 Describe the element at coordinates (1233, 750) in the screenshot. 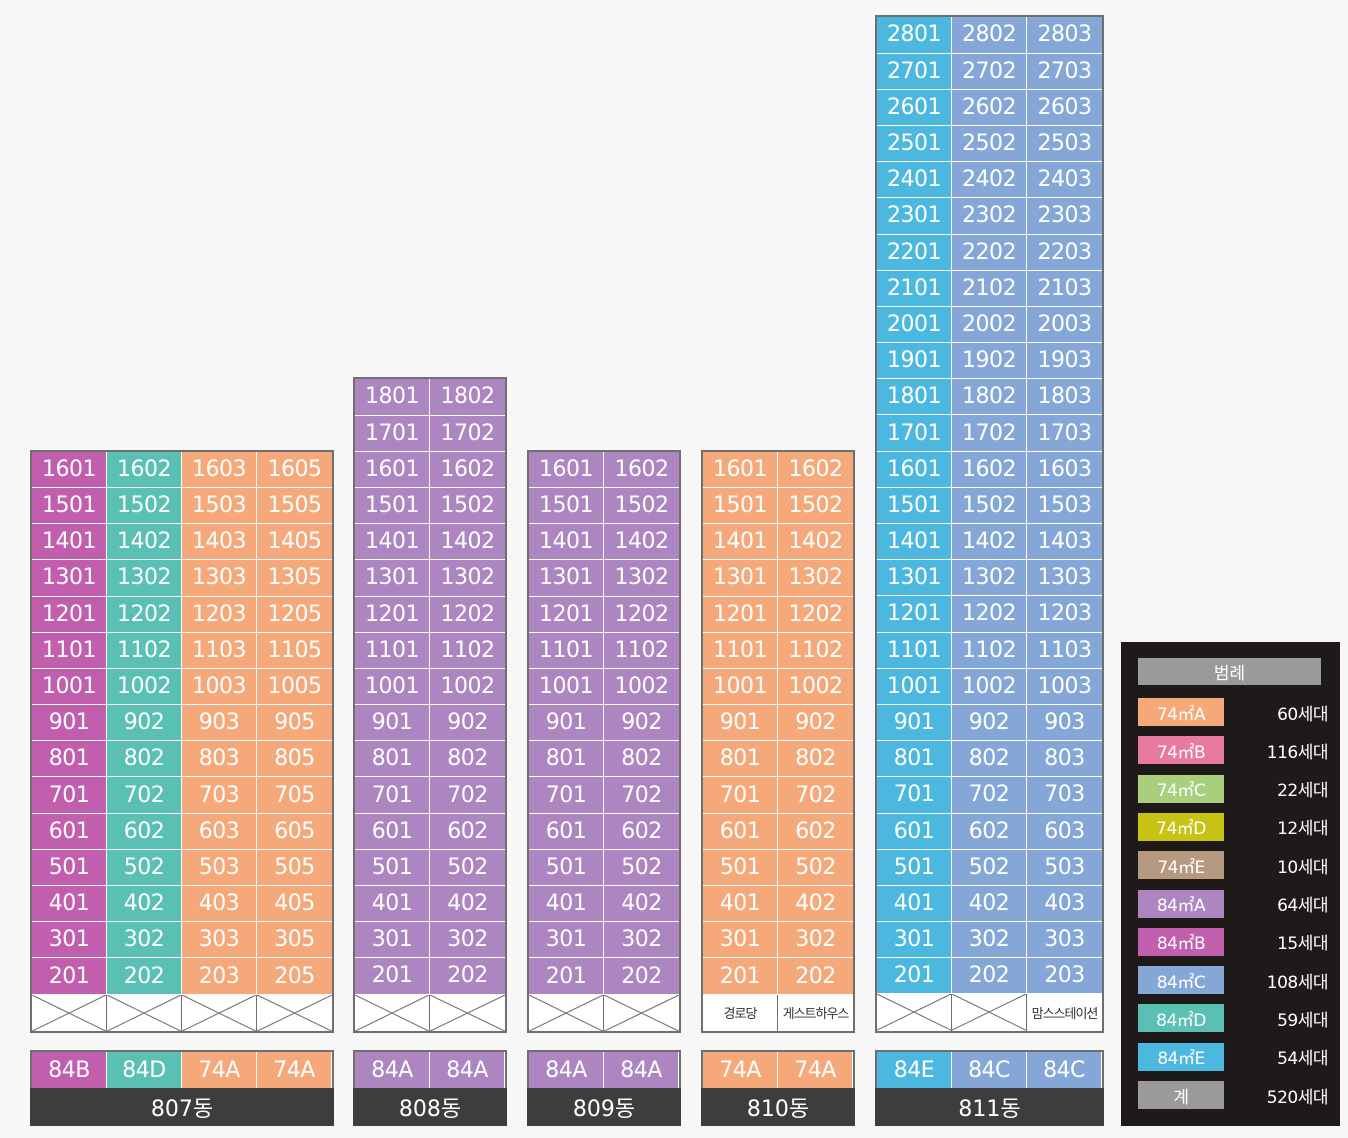

I see `legend-item: 74㎡B 116세대` at that location.